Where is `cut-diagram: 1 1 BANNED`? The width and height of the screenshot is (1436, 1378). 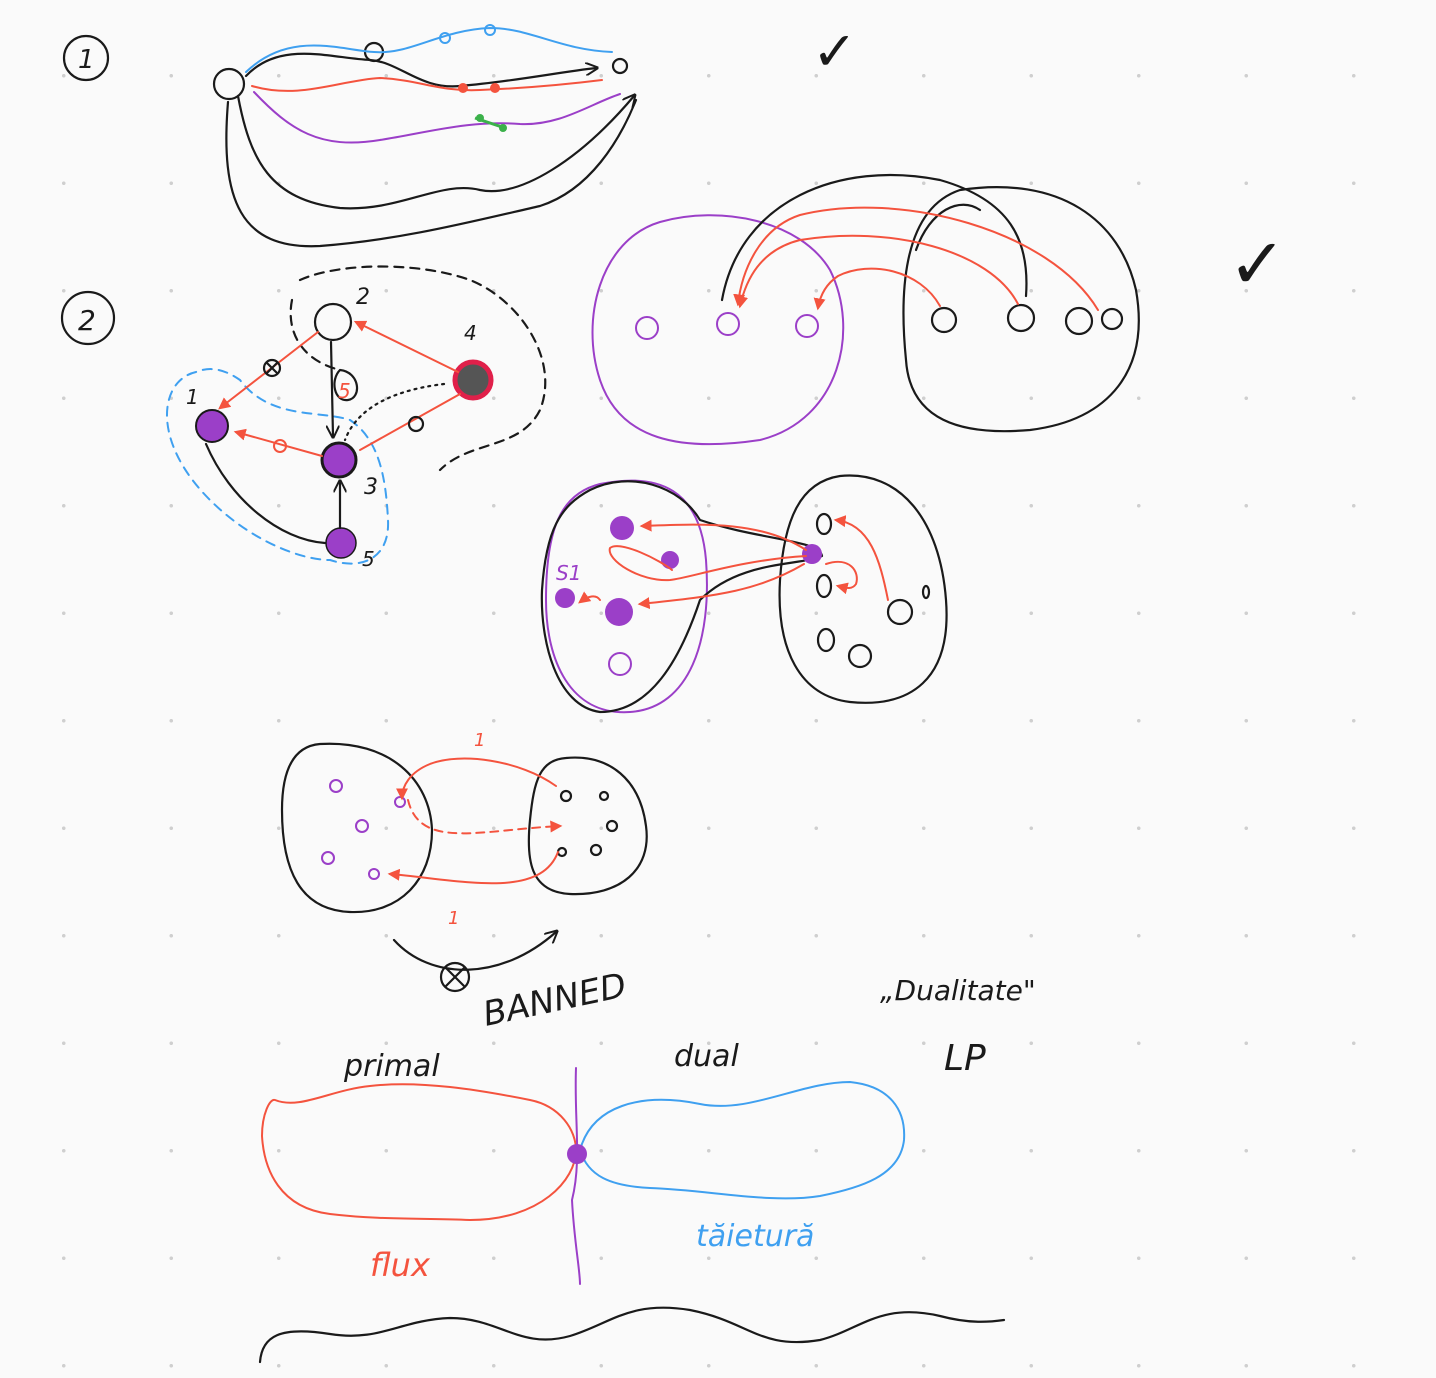
cut-diagram: 1 1 BANNED is located at coordinates (464, 882).